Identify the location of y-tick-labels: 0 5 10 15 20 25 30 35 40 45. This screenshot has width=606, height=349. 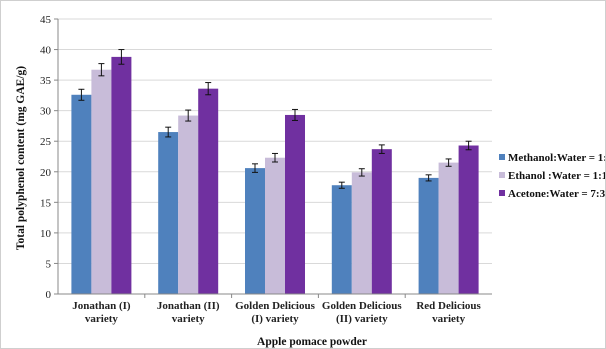
(49, 157).